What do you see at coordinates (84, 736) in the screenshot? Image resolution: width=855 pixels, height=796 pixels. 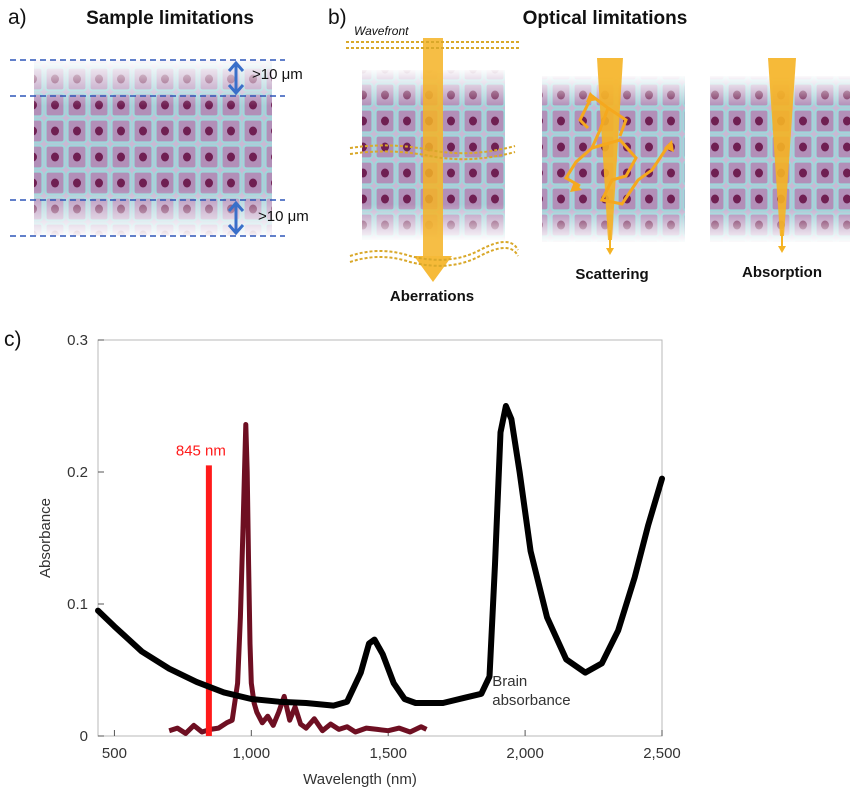 I see `y-tick-label: 0` at bounding box center [84, 736].